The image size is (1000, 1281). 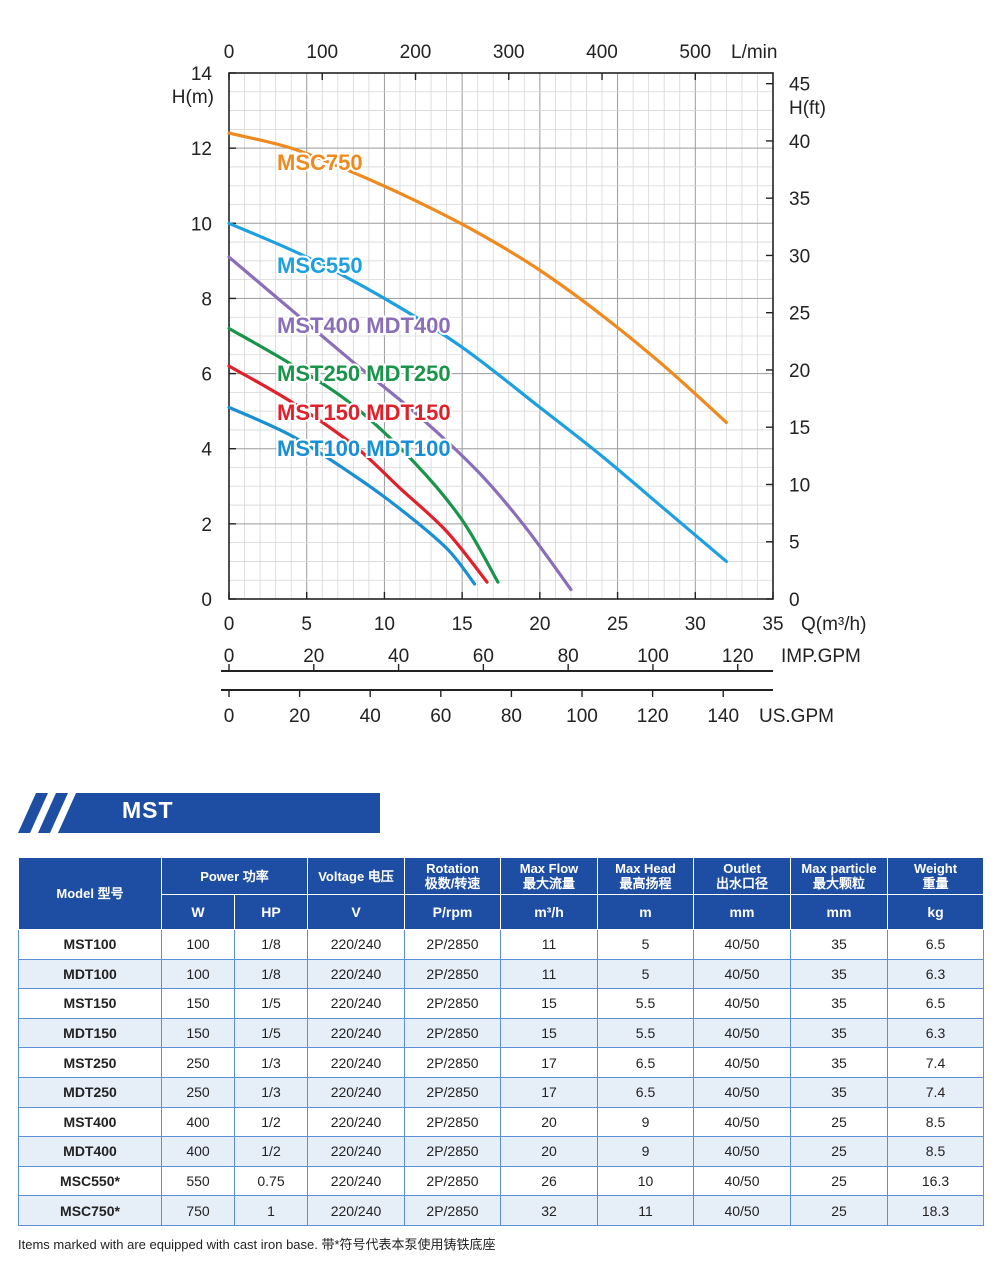 I want to click on header-unit-7: mm, so click(x=839, y=912).